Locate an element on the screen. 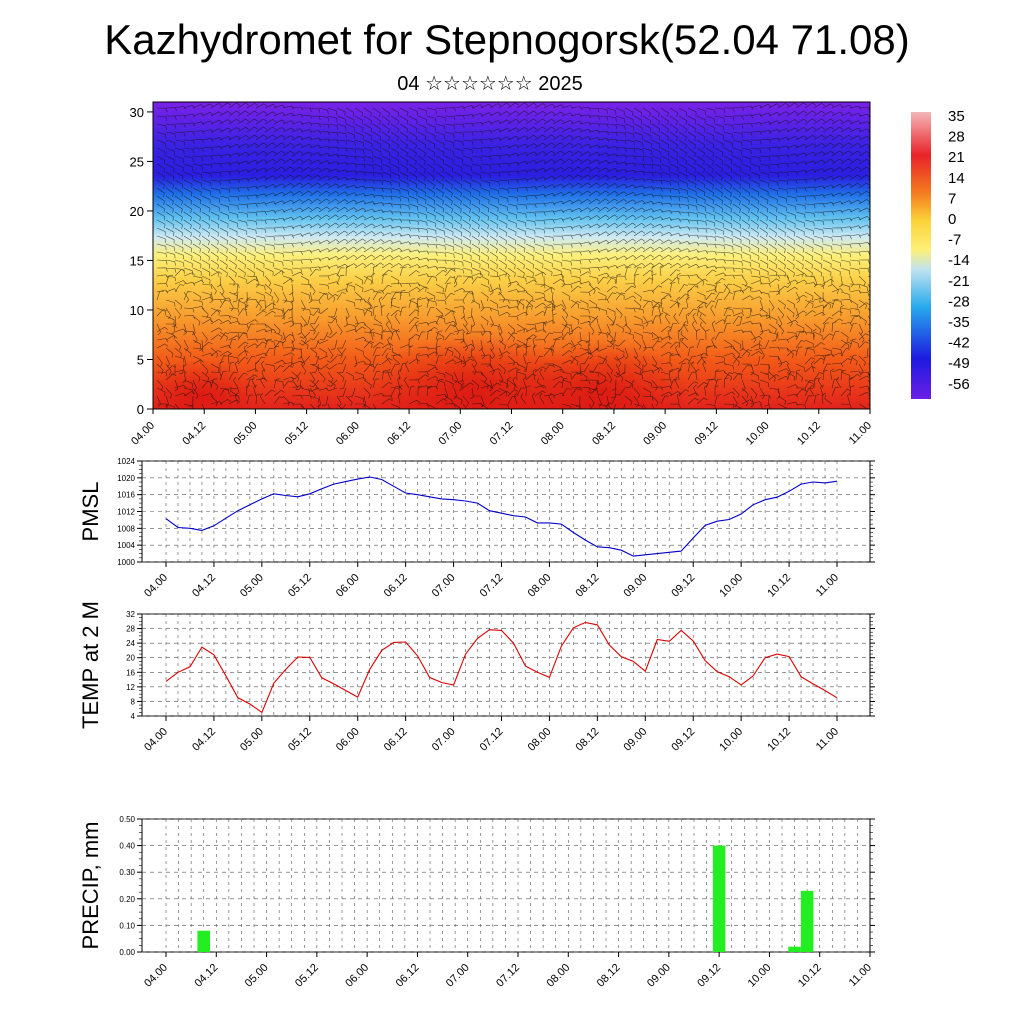  y-tick-label: 20 is located at coordinates (130, 658).